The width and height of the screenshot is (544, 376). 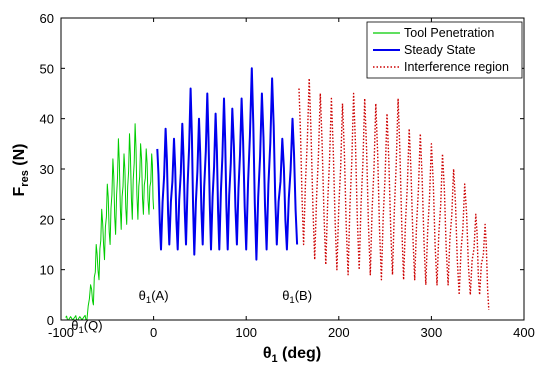 What do you see at coordinates (456, 67) in the screenshot?
I see `legend-label-interference-region: Interference region` at bounding box center [456, 67].